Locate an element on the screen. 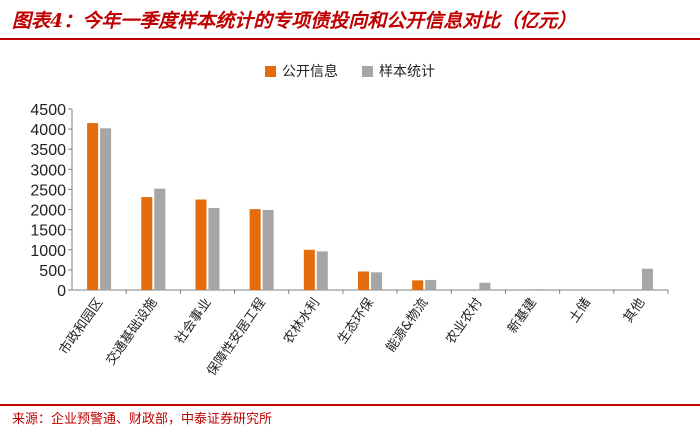 This screenshot has height=435, width=700. x-tick-label: 土储 is located at coordinates (580, 311).